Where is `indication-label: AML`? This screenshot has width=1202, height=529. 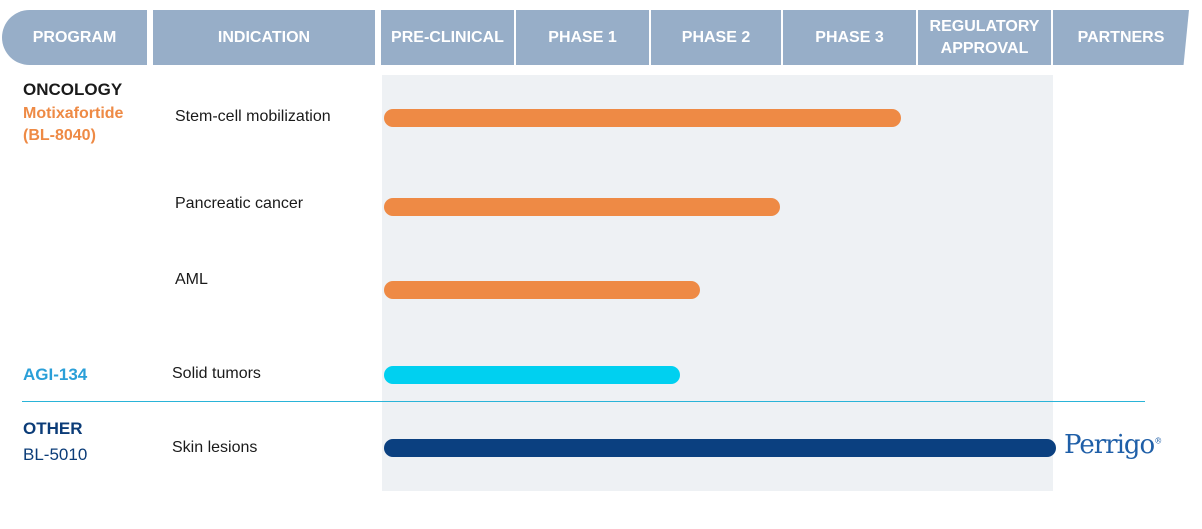
indication-label: AML is located at coordinates (191, 279).